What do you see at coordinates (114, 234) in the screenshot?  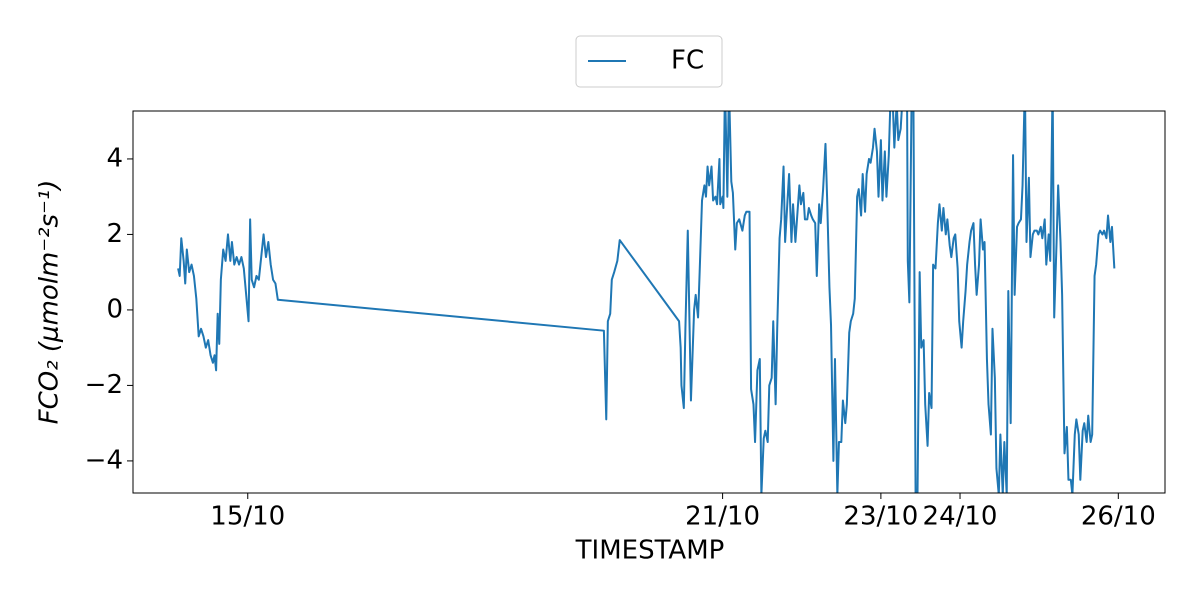 I see `y-tick-label: 2` at bounding box center [114, 234].